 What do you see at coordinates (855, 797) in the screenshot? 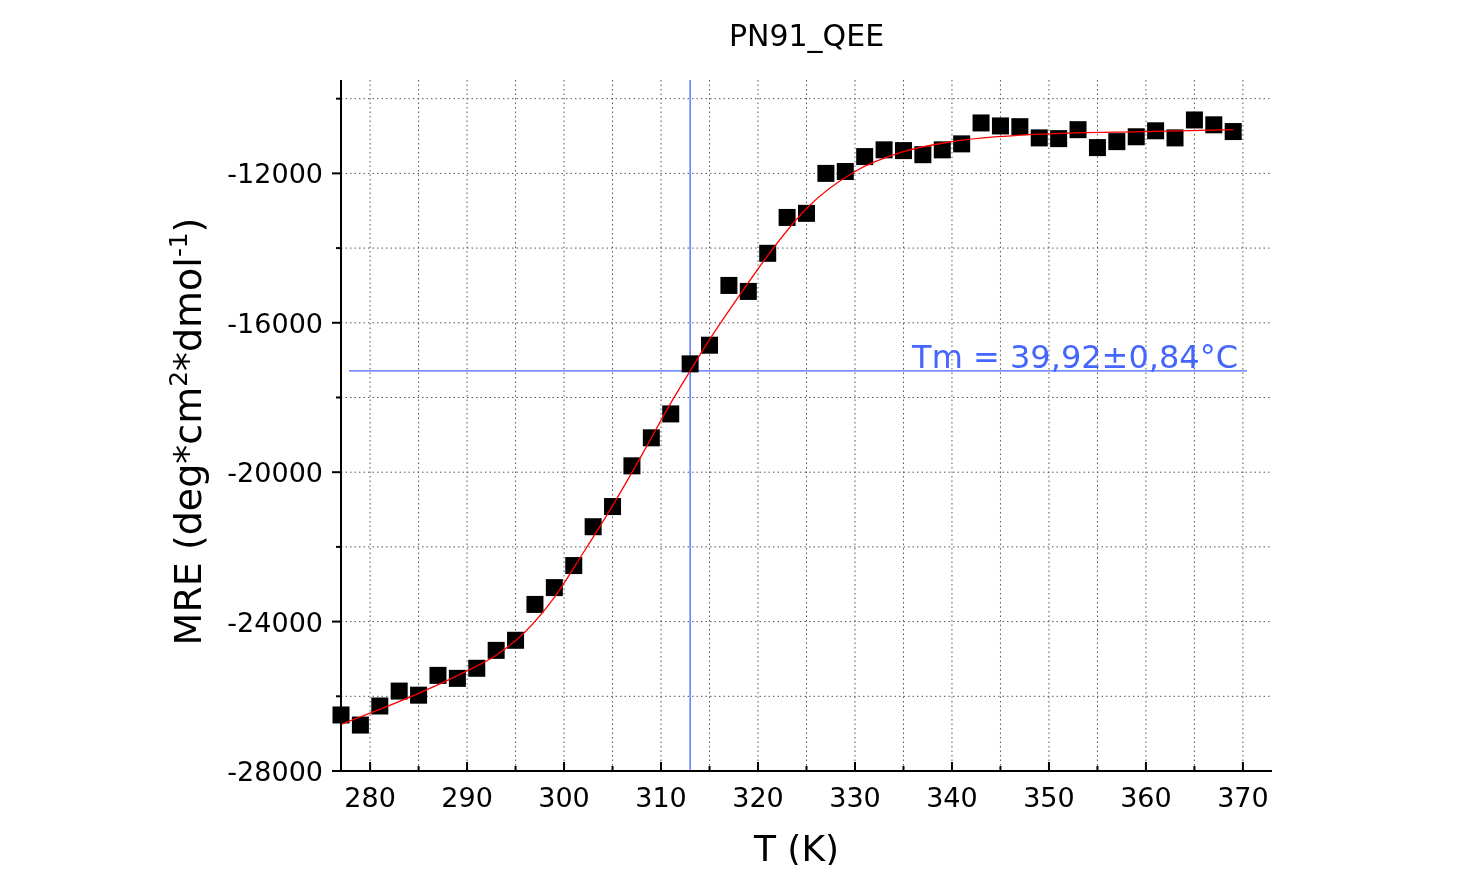
I see `x-tick-label: 330` at bounding box center [855, 797].